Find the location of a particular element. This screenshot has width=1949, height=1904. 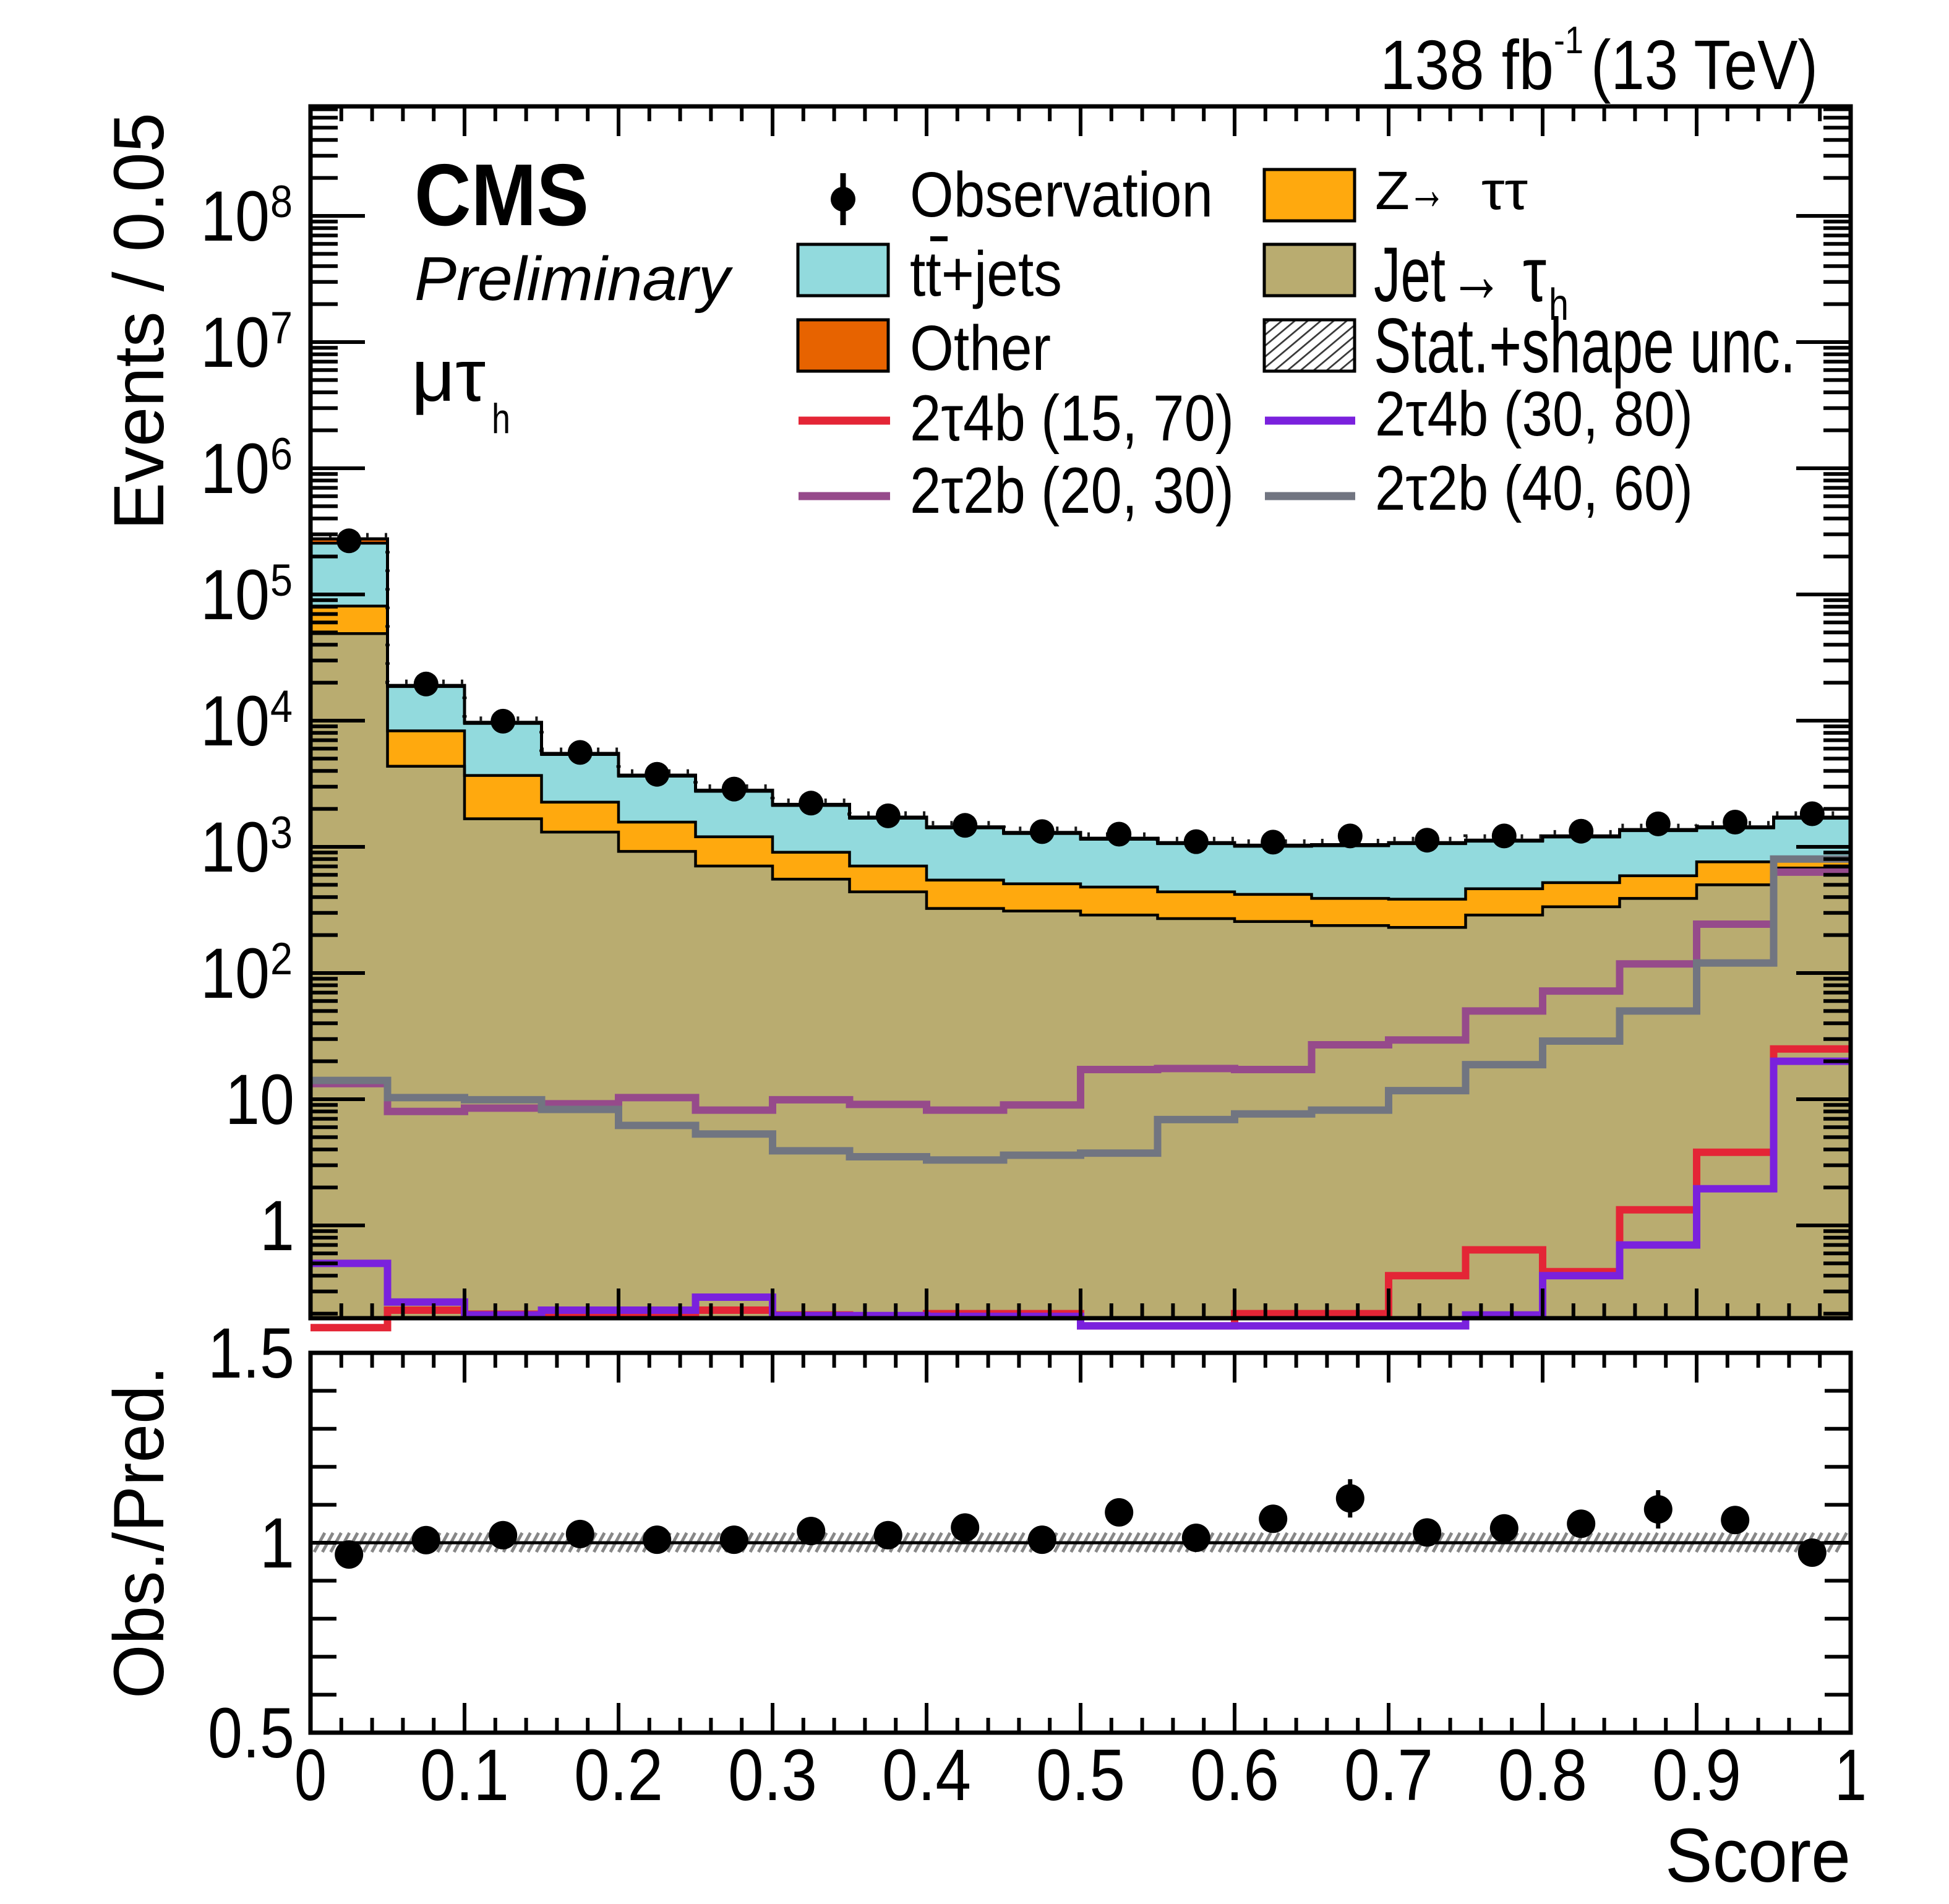

svg-text: 0.2 is located at coordinates (618, 1775).